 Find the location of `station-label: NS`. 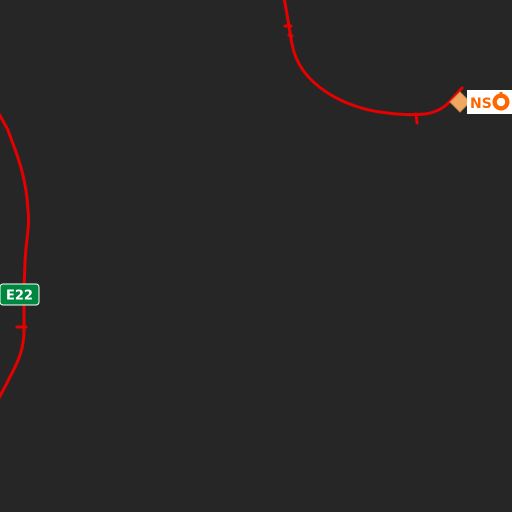

station-label: NS is located at coordinates (481, 104).